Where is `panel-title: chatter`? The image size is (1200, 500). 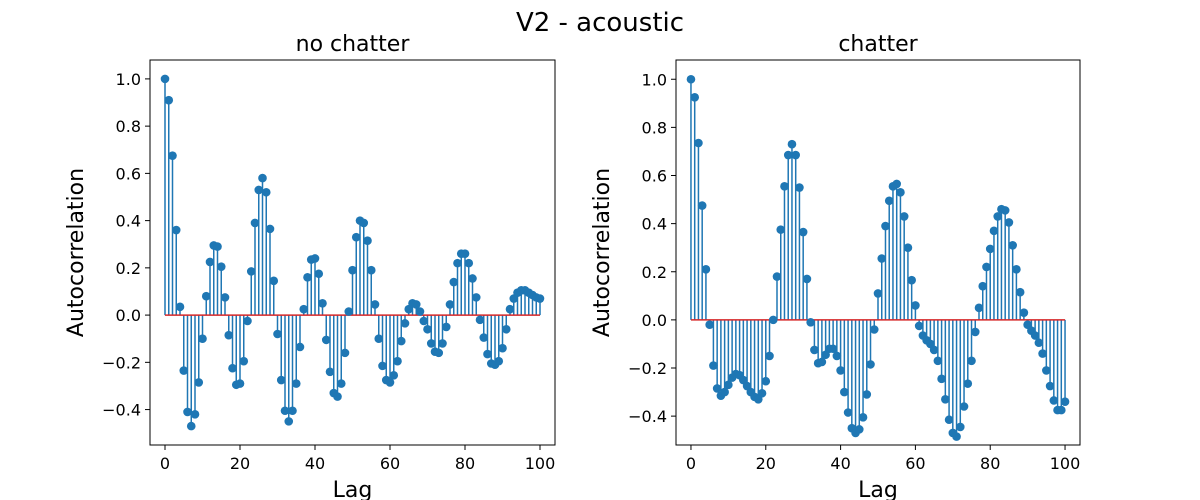 panel-title: chatter is located at coordinates (878, 44).